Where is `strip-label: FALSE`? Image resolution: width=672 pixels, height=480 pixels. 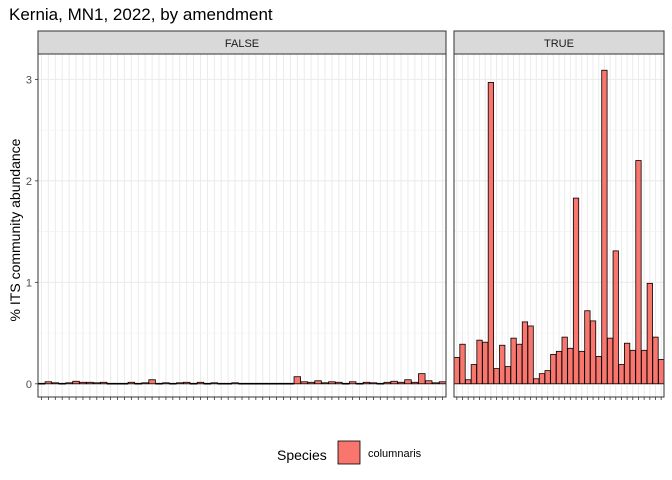
strip-label: FALSE is located at coordinates (242, 44).